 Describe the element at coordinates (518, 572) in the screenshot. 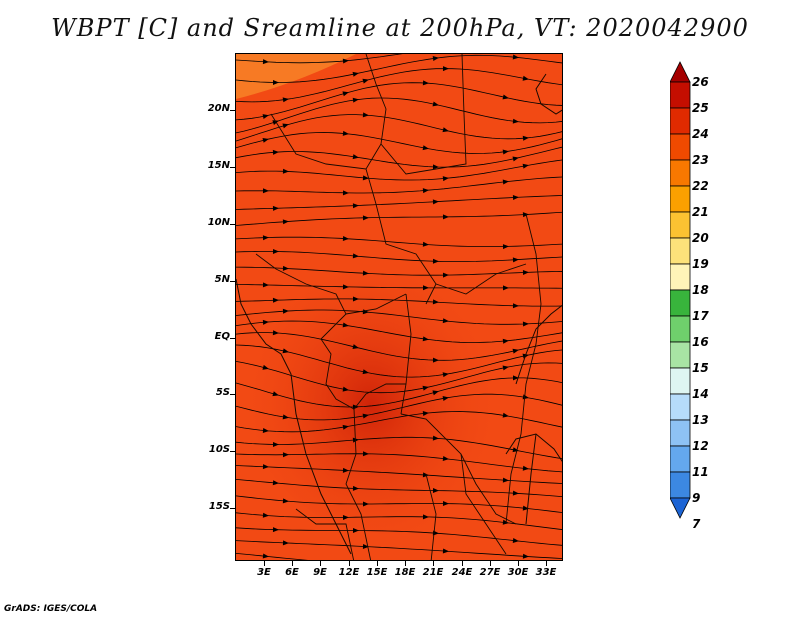

I see `lon-label-30e: 30E` at that location.